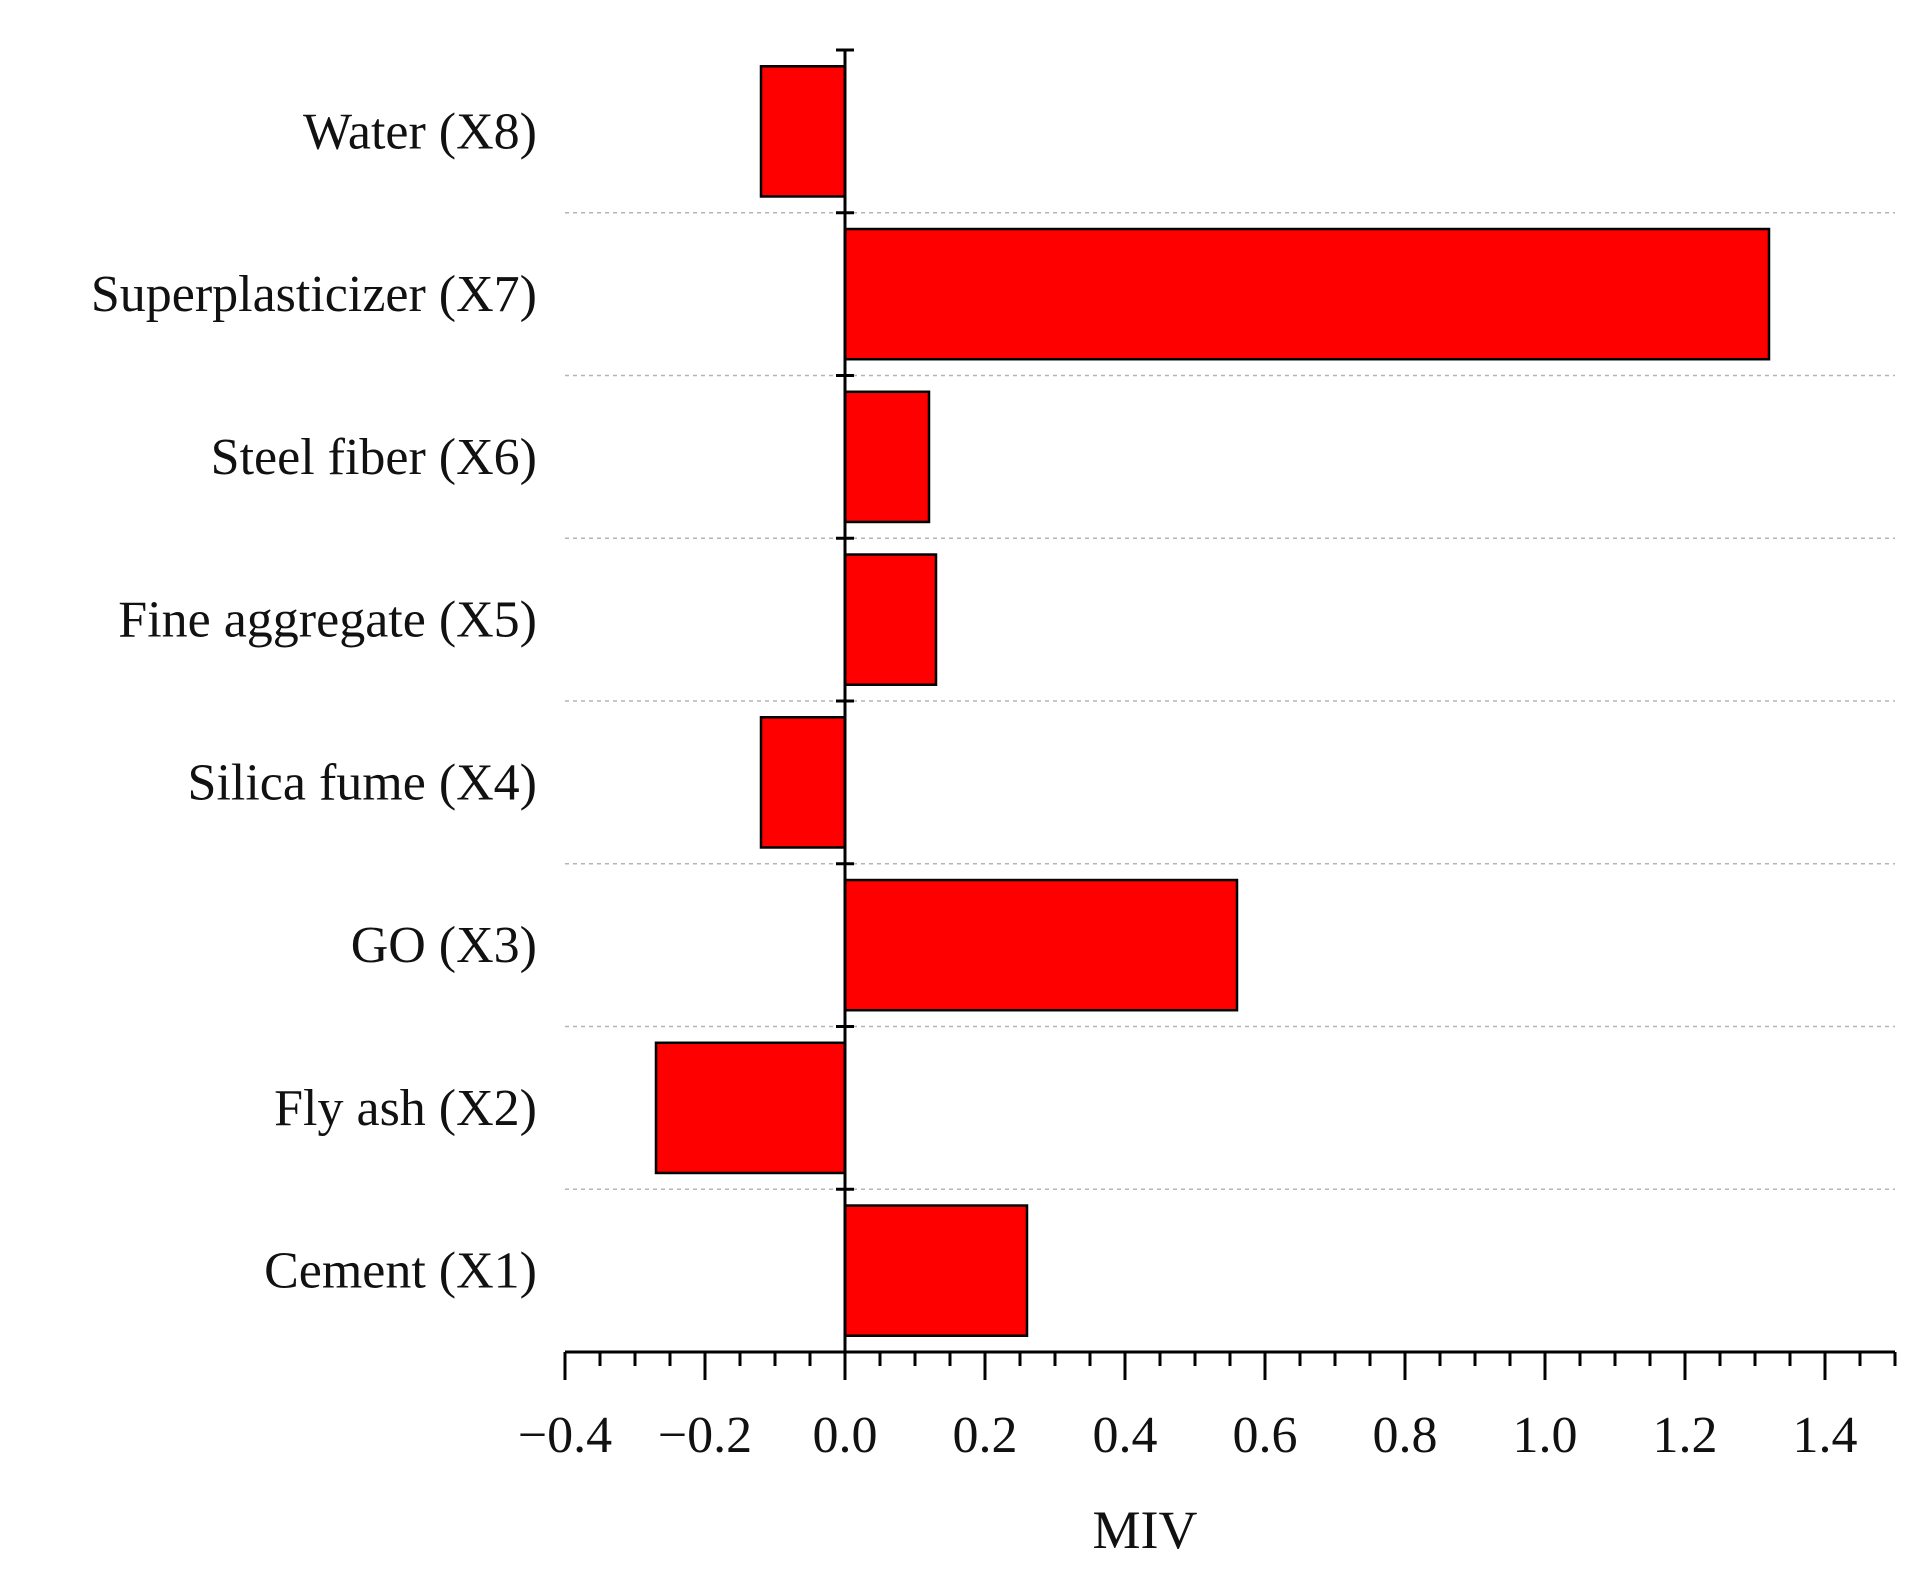 The image size is (1906, 1587). Describe the element at coordinates (890, 619) in the screenshot. I see `bar-fine-aggregate-x5` at that location.